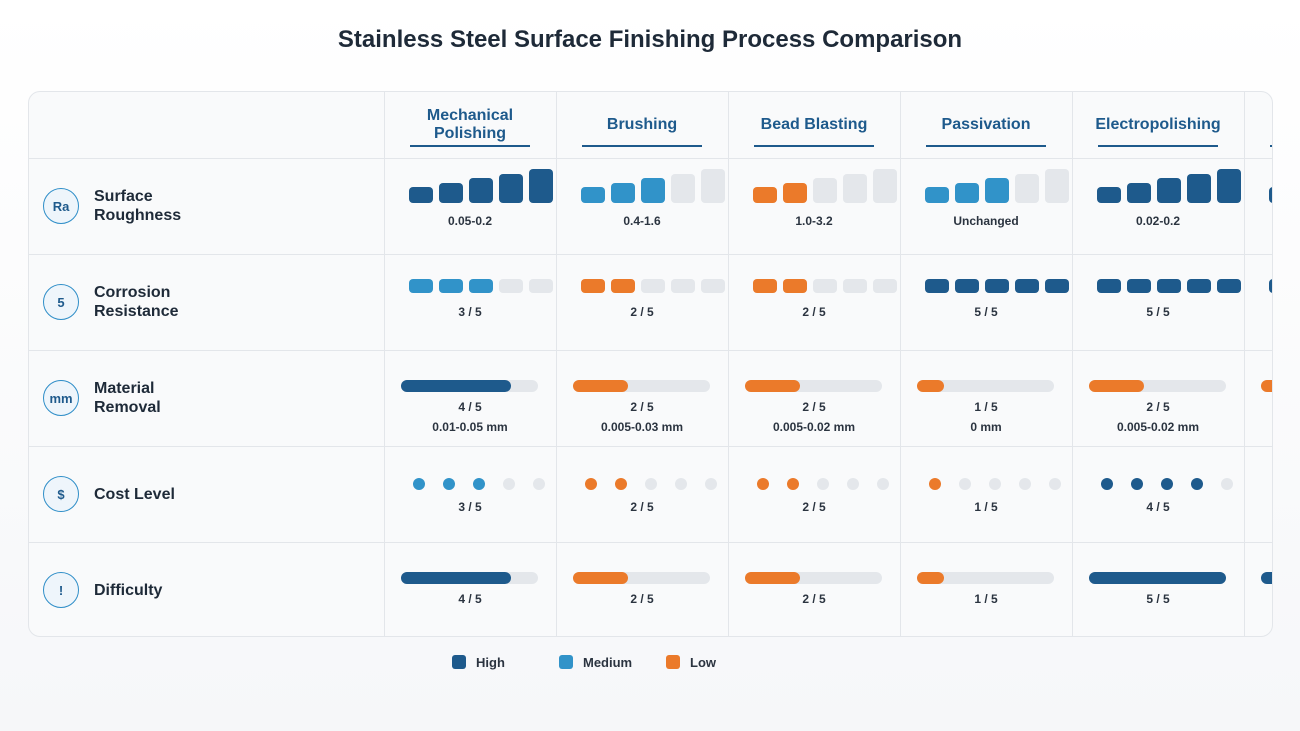 The width and height of the screenshot is (1300, 731). What do you see at coordinates (1258, 125) in the screenshot?
I see `column-header: PVD Coating` at bounding box center [1258, 125].